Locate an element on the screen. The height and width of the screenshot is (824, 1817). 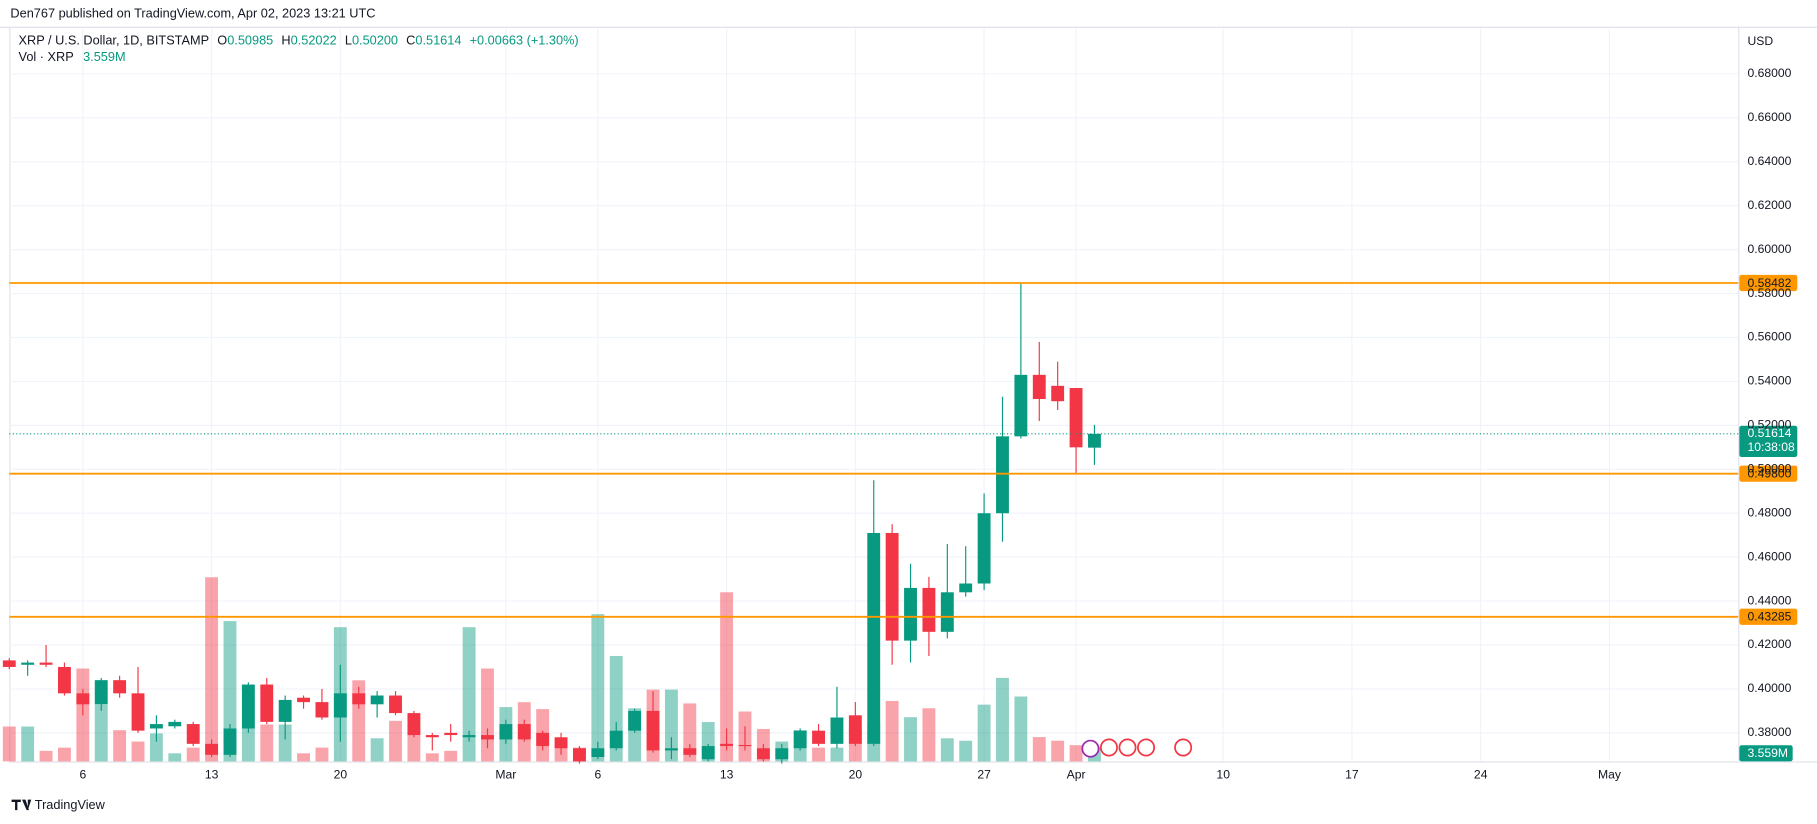
y-tick-label: 0.50000 is located at coordinates (1769, 469).